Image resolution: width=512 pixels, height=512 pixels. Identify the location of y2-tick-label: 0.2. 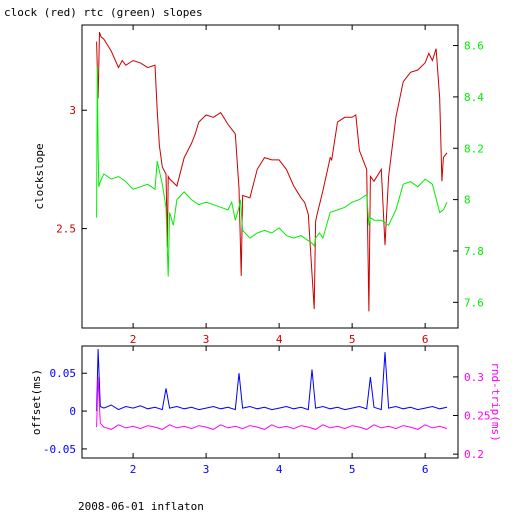
(474, 454).